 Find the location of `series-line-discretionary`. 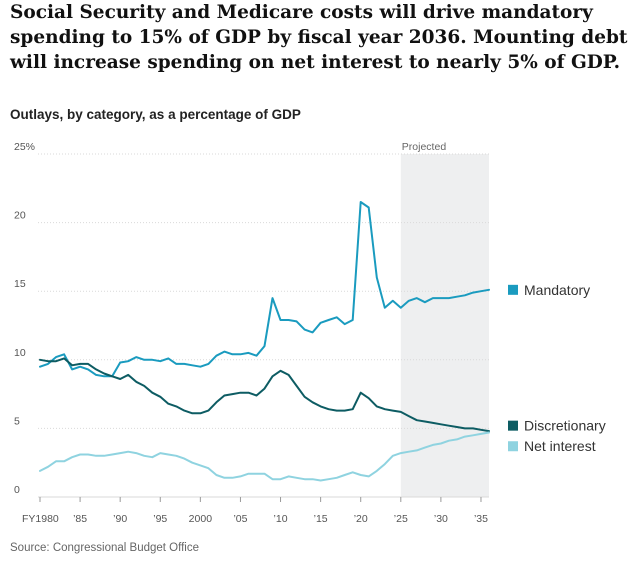

series-line-discretionary is located at coordinates (264, 395).